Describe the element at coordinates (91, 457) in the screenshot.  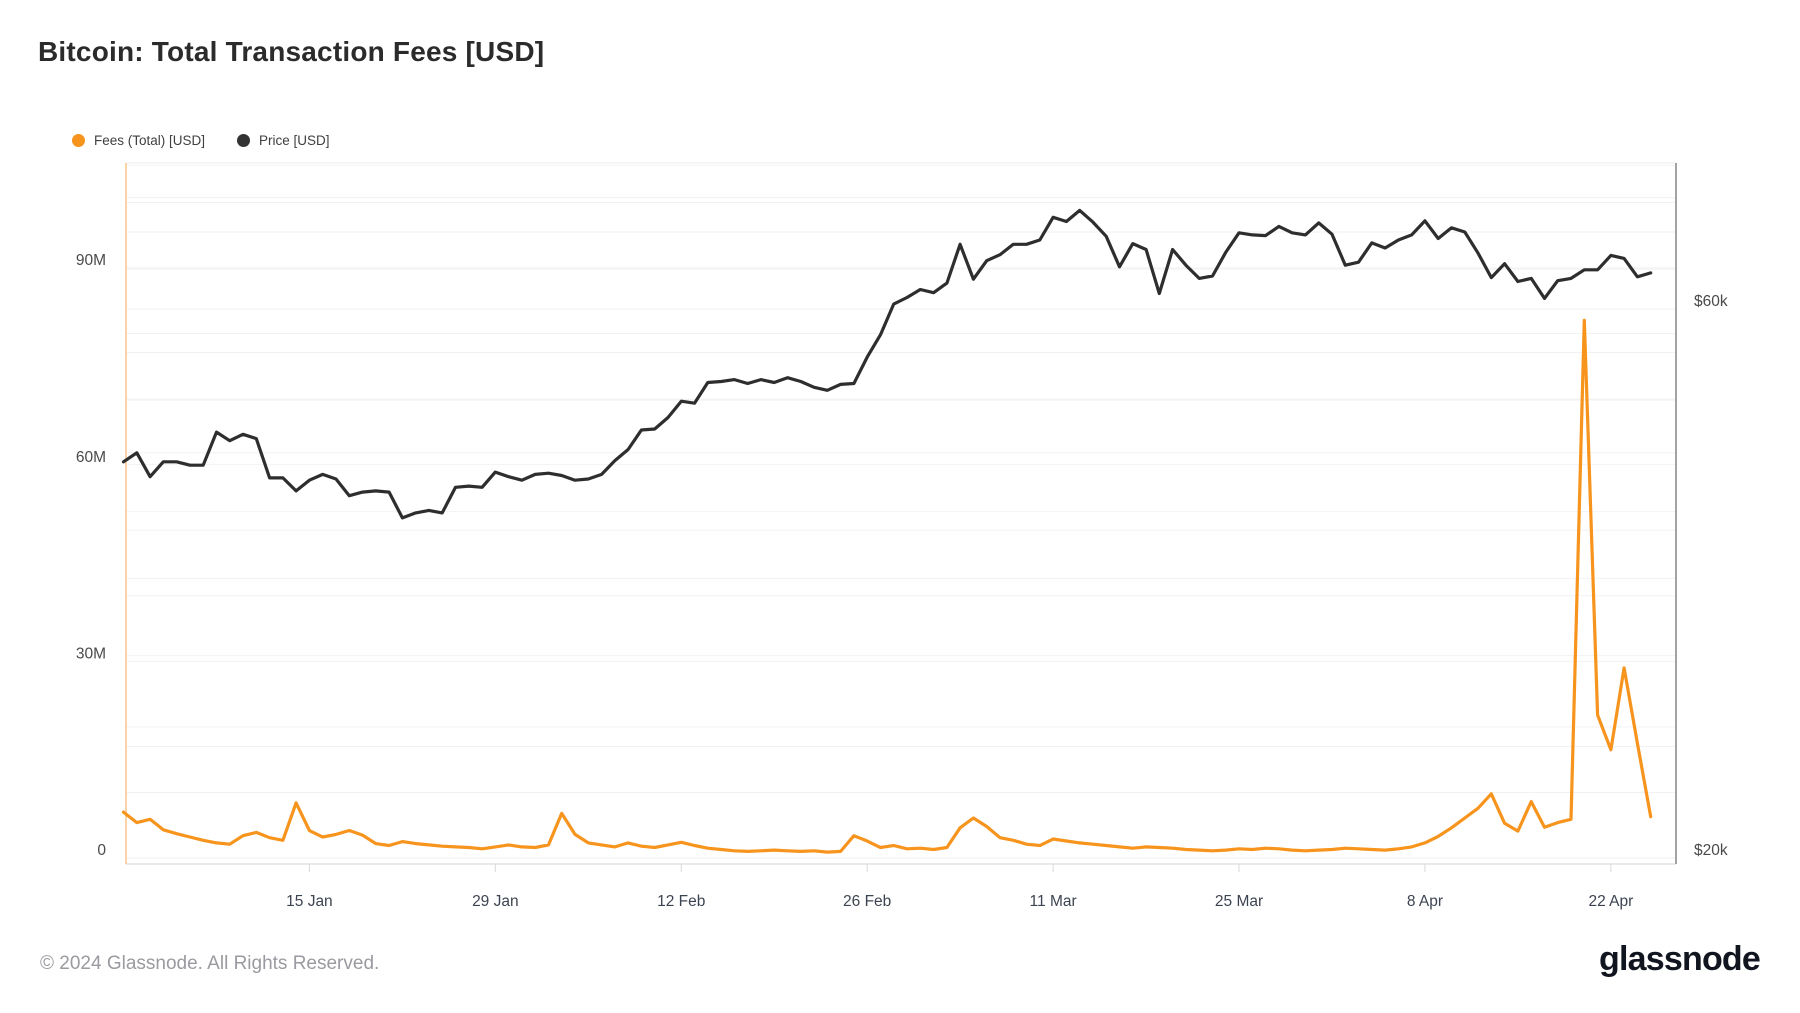
I see `fees-axis-tick-label: 60M` at that location.